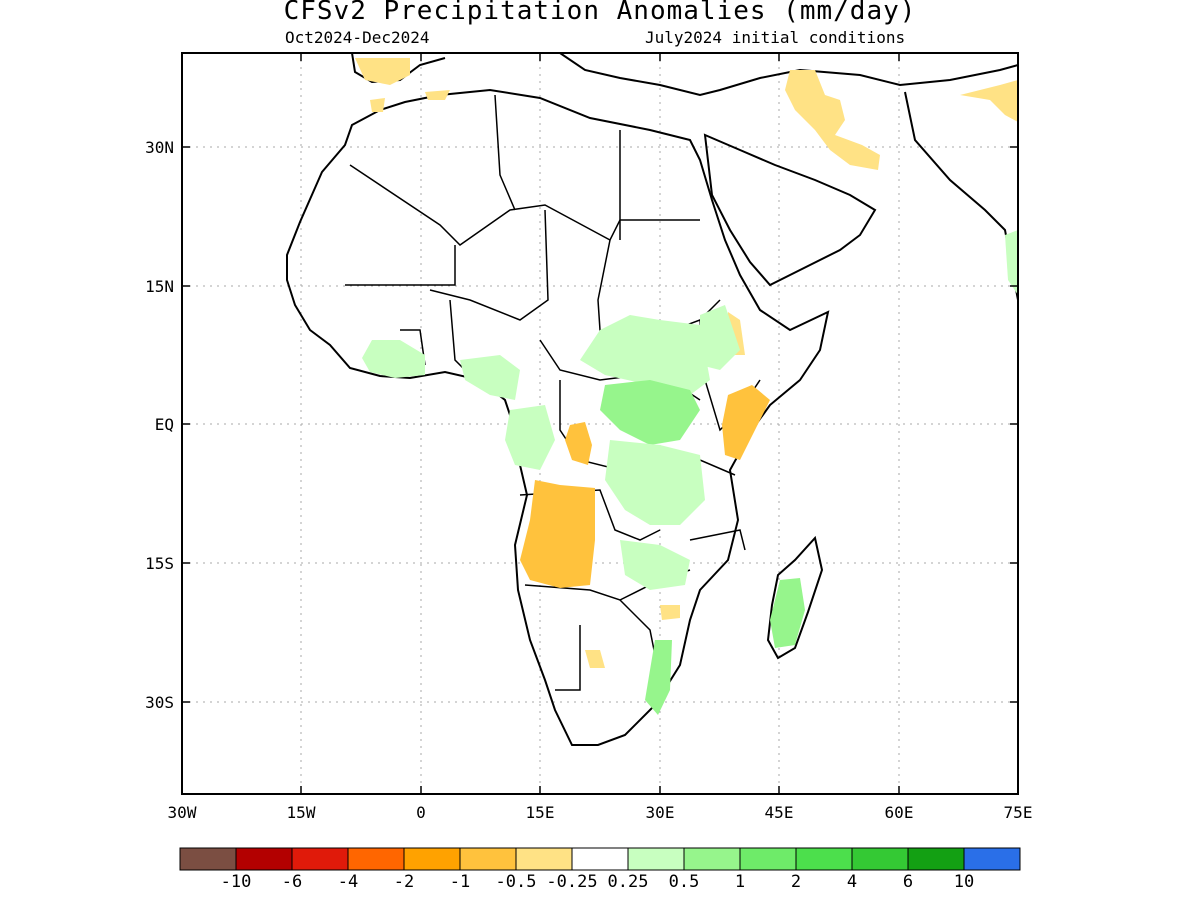 This screenshot has width=1200, height=900. Describe the element at coordinates (348, 882) in the screenshot. I see `colorbar-label: -4` at that location.